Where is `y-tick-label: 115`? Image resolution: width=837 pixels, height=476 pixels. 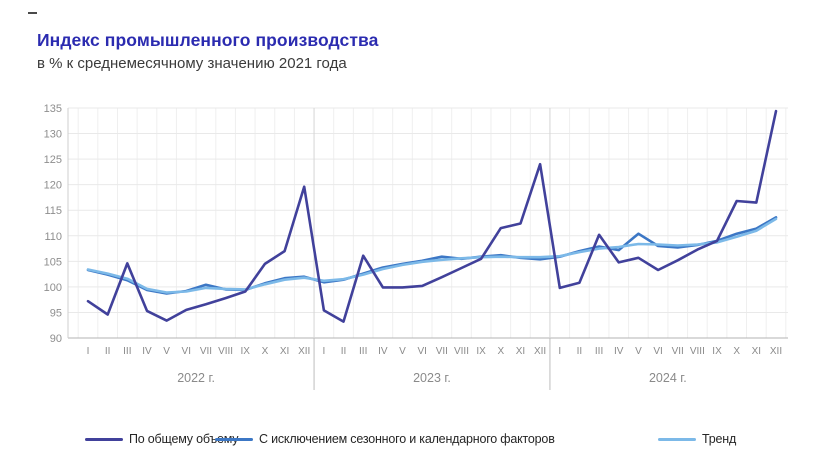 y-tick-label: 115 is located at coordinates (53, 211).